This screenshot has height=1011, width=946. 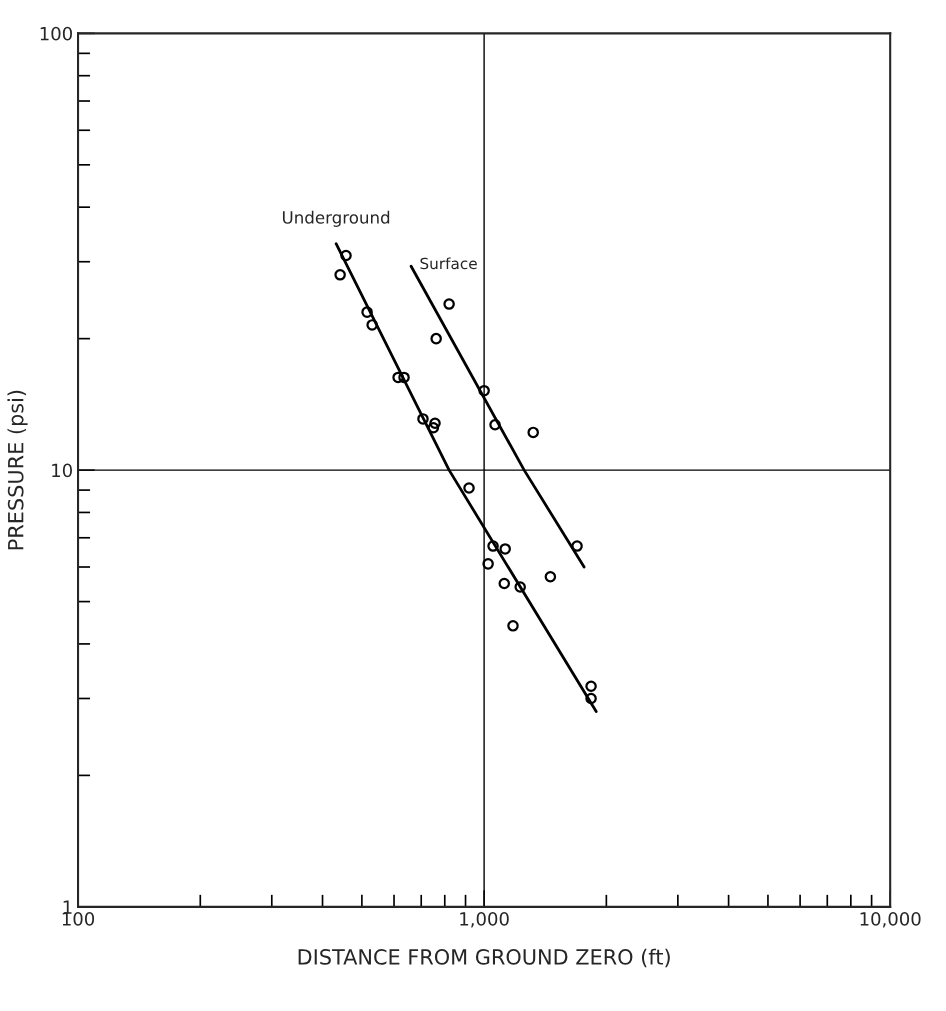 I want to click on x-axis-title: DISTANCE FROM GROUND ZERO (ft), so click(x=484, y=958).